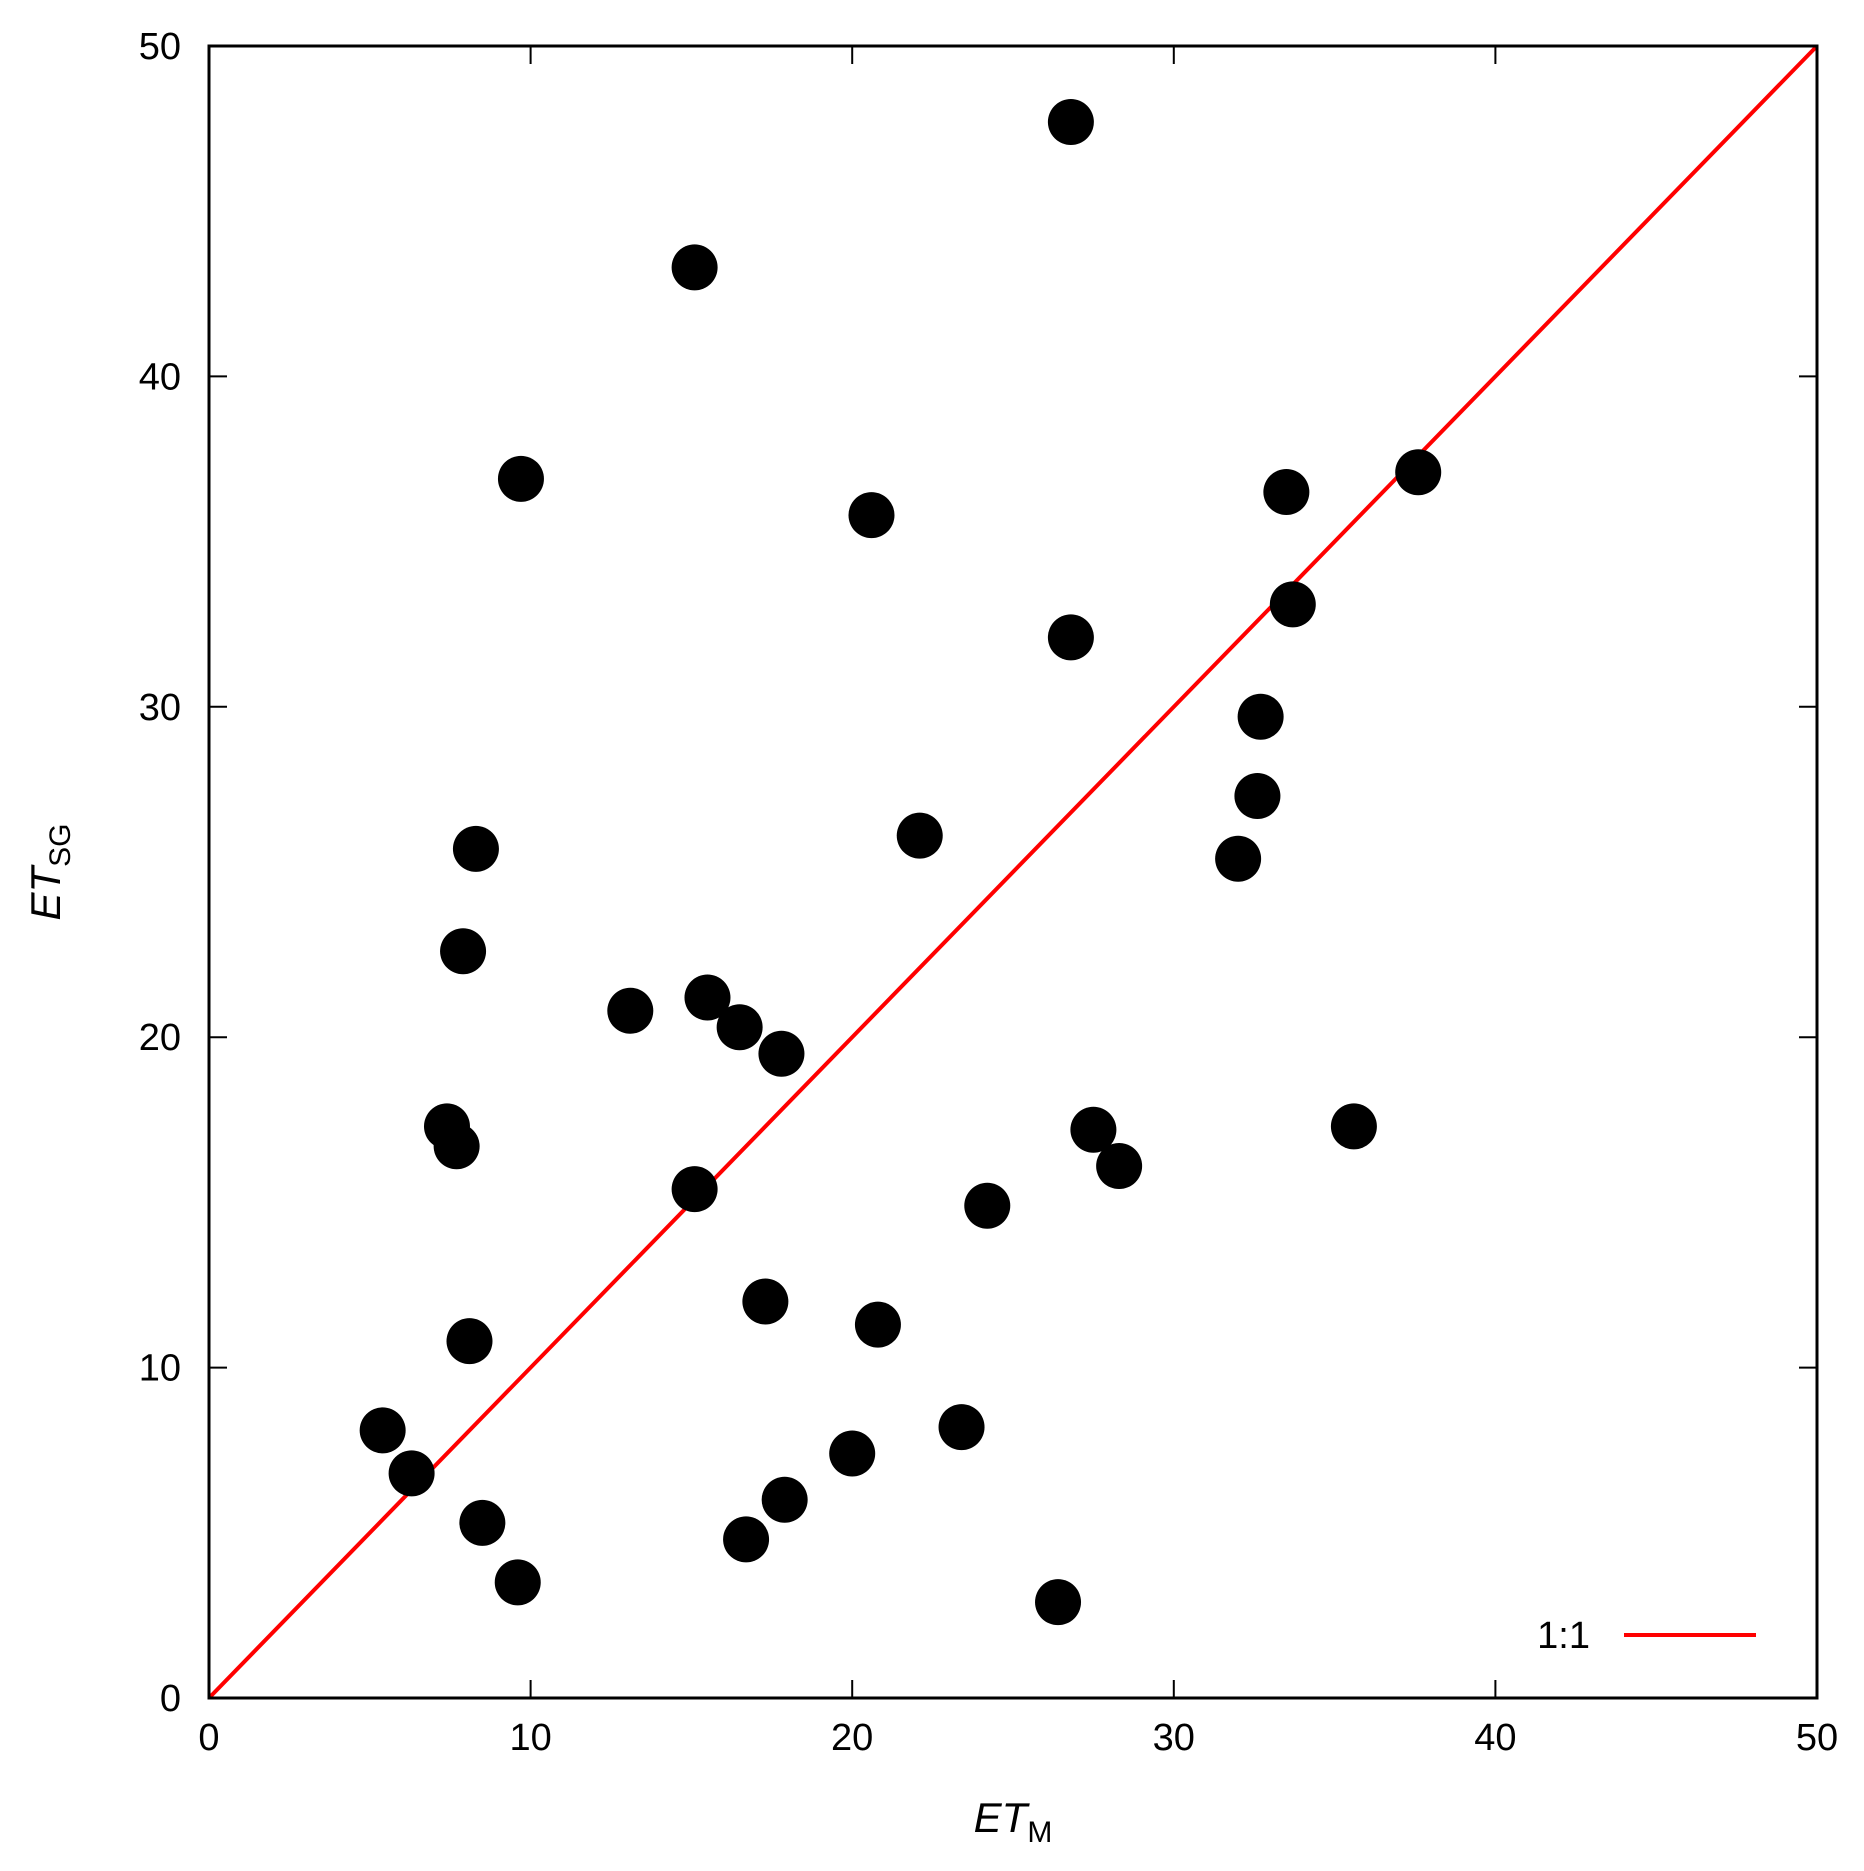 The width and height of the screenshot is (1864, 1871). Describe the element at coordinates (1174, 1738) in the screenshot. I see `x-tick-label: 30` at that location.